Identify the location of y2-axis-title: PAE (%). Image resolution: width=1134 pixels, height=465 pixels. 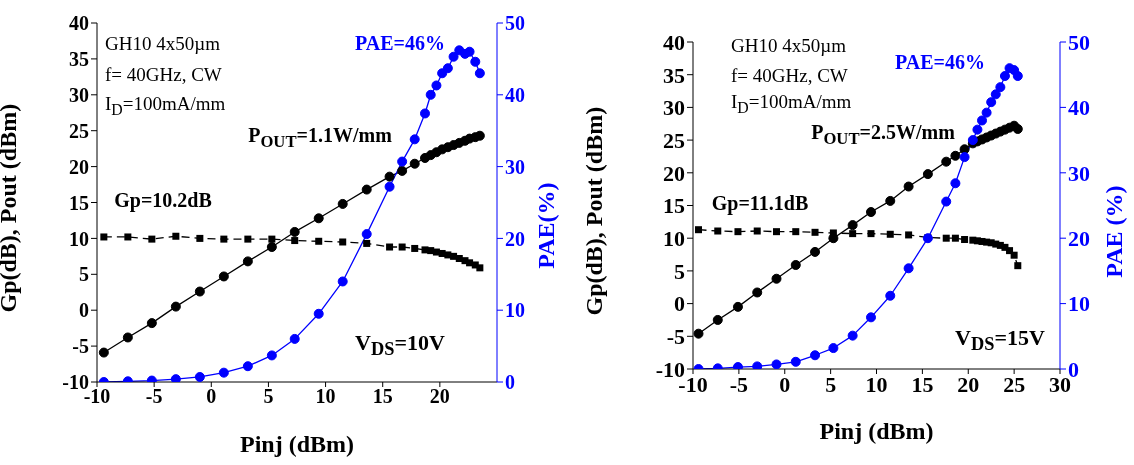
(1113, 231).